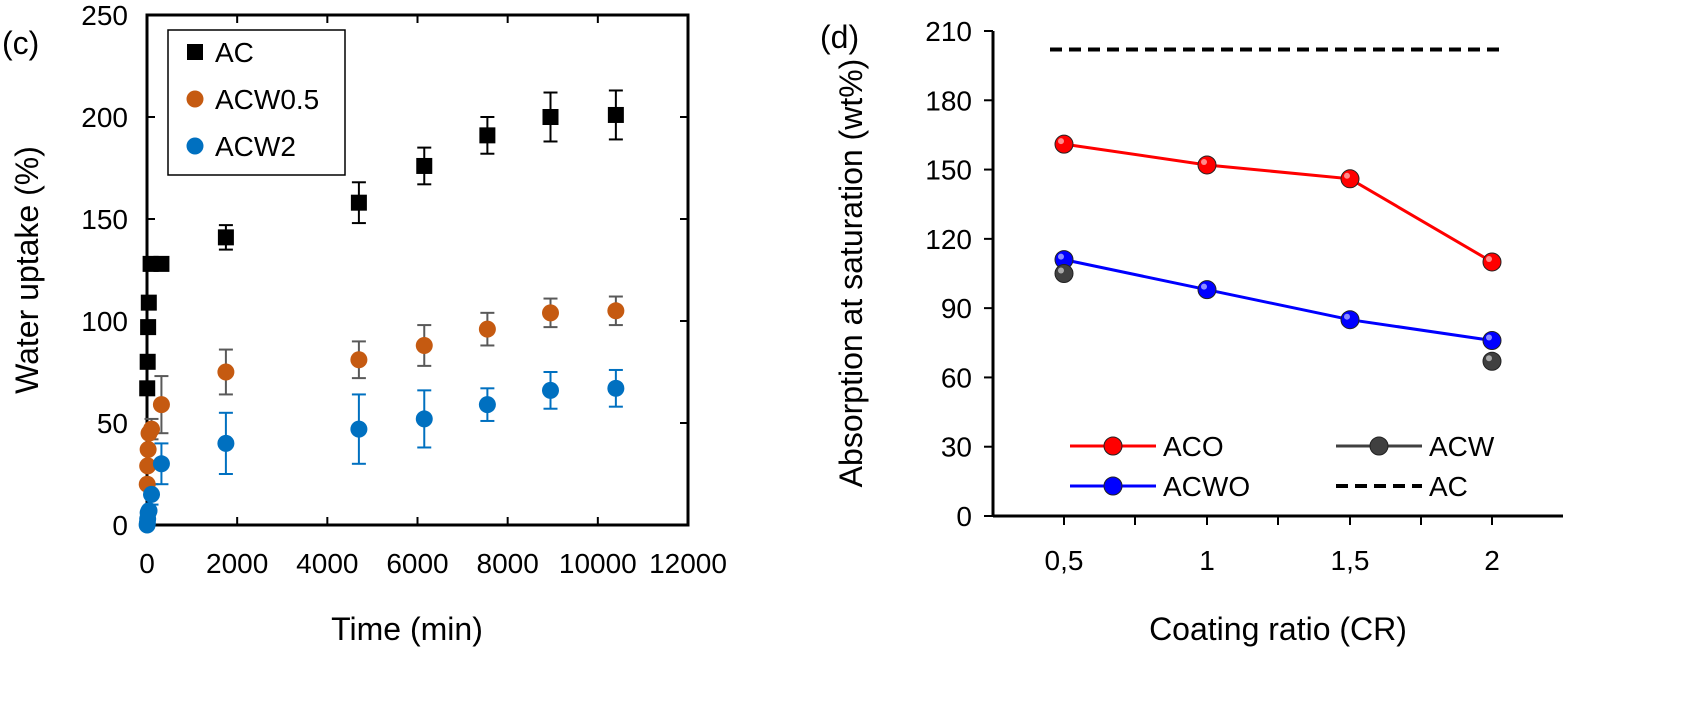 The width and height of the screenshot is (1705, 707). Describe the element at coordinates (1282, 466) in the screenshot. I see `panel-d-legend: ACO ACWO ACW AC` at that location.